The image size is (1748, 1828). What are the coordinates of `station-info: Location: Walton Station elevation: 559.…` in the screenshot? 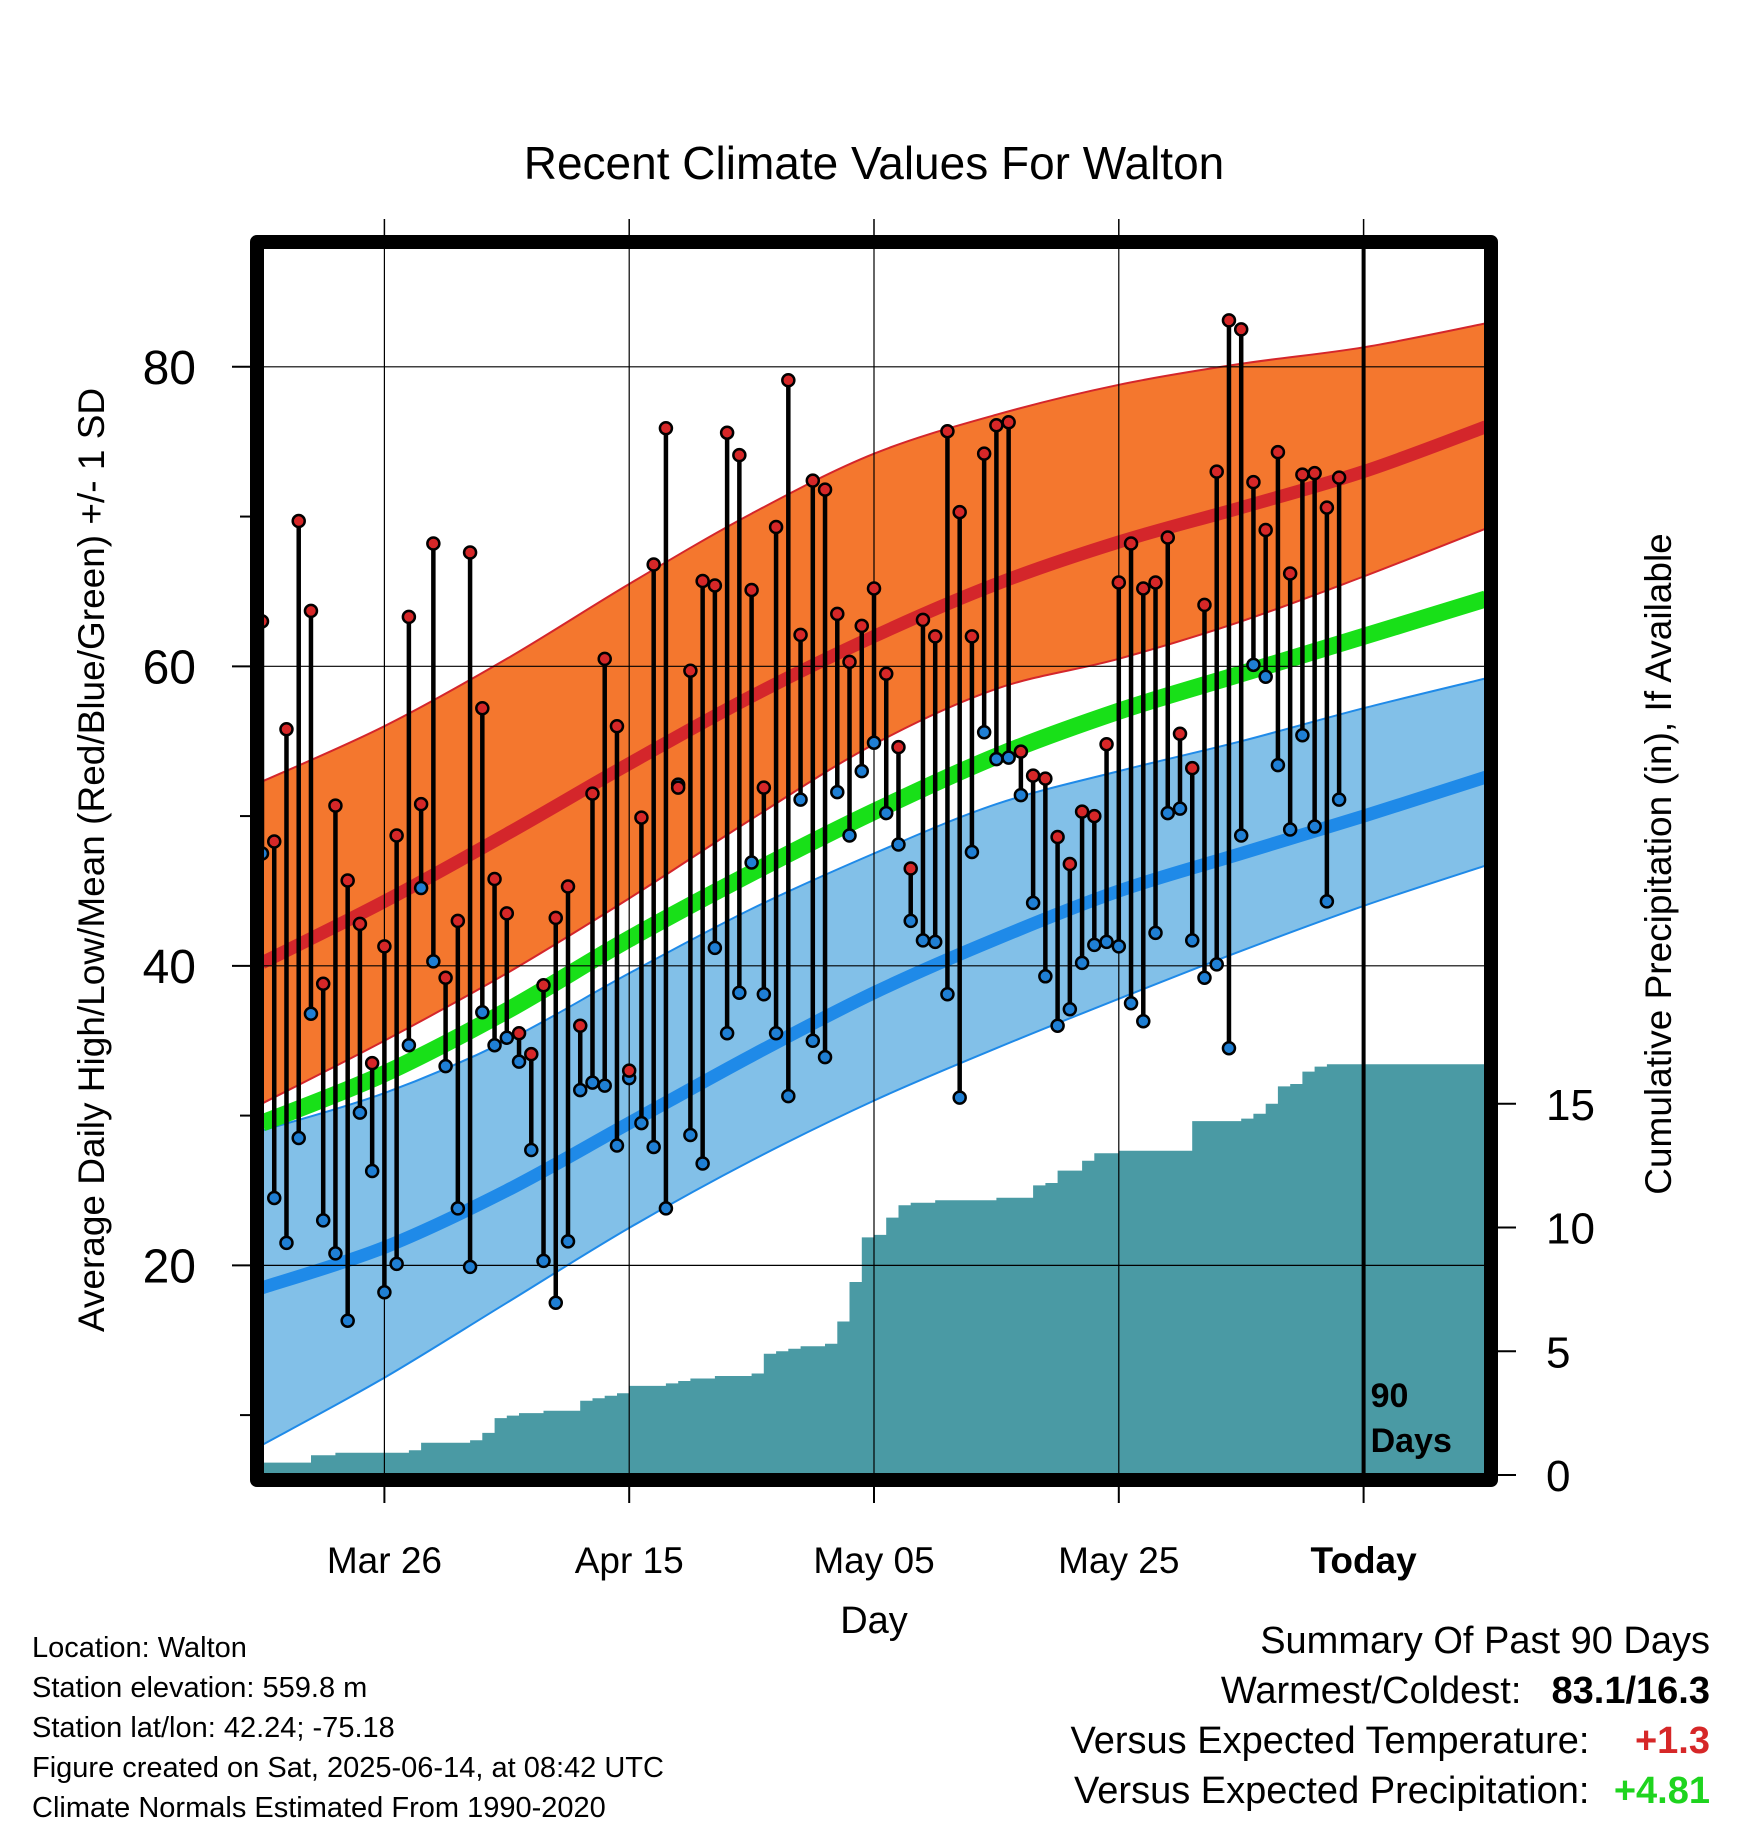 It's located at (348, 1728).